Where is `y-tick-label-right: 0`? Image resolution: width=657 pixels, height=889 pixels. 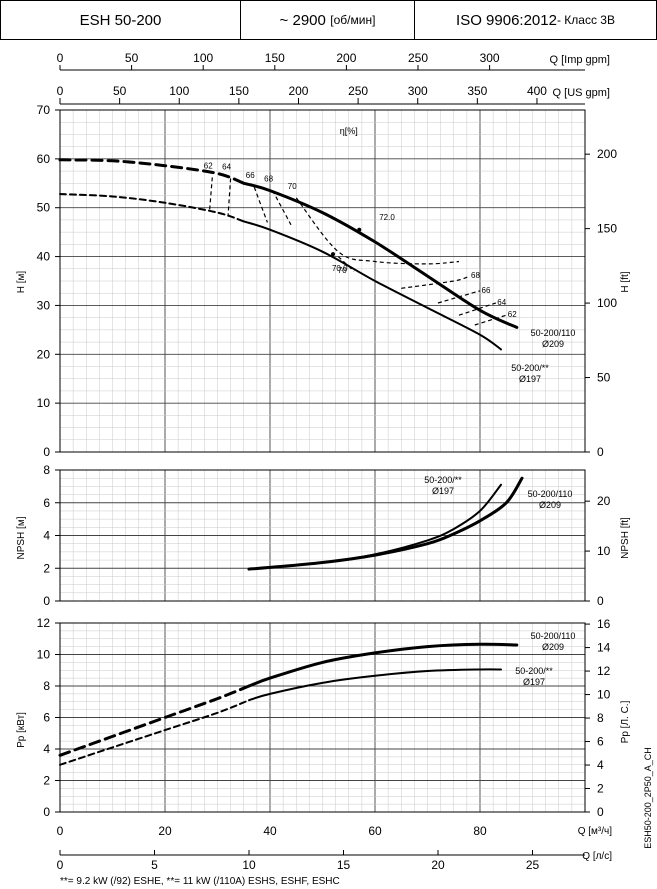 y-tick-label-right: 0 is located at coordinates (600, 812).